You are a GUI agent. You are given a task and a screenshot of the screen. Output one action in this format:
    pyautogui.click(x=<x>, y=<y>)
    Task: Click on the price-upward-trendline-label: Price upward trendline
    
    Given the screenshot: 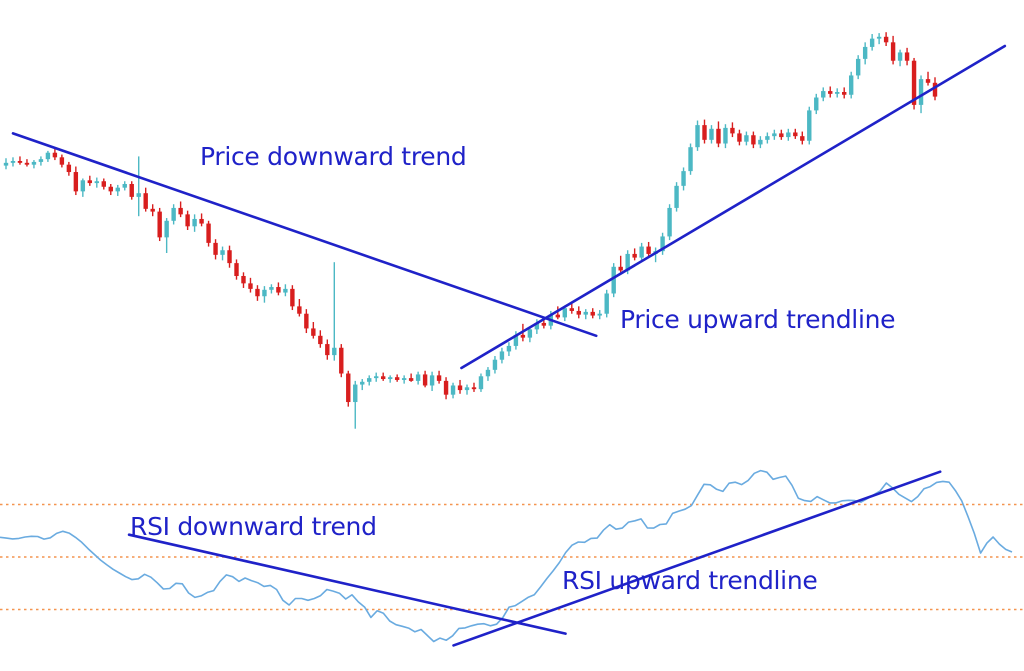 What is the action you would take?
    pyautogui.click(x=758, y=319)
    